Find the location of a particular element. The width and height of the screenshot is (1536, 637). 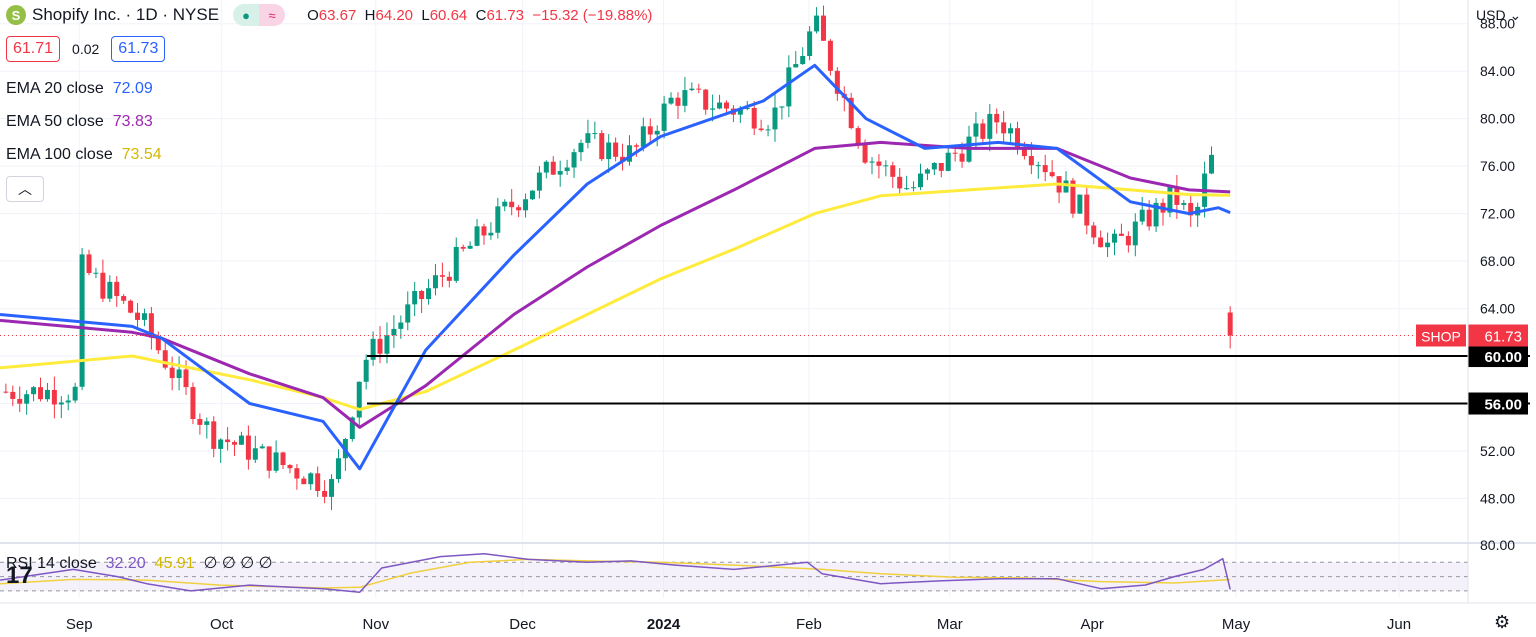

price-tick-label: 72.00 is located at coordinates (1497, 214).